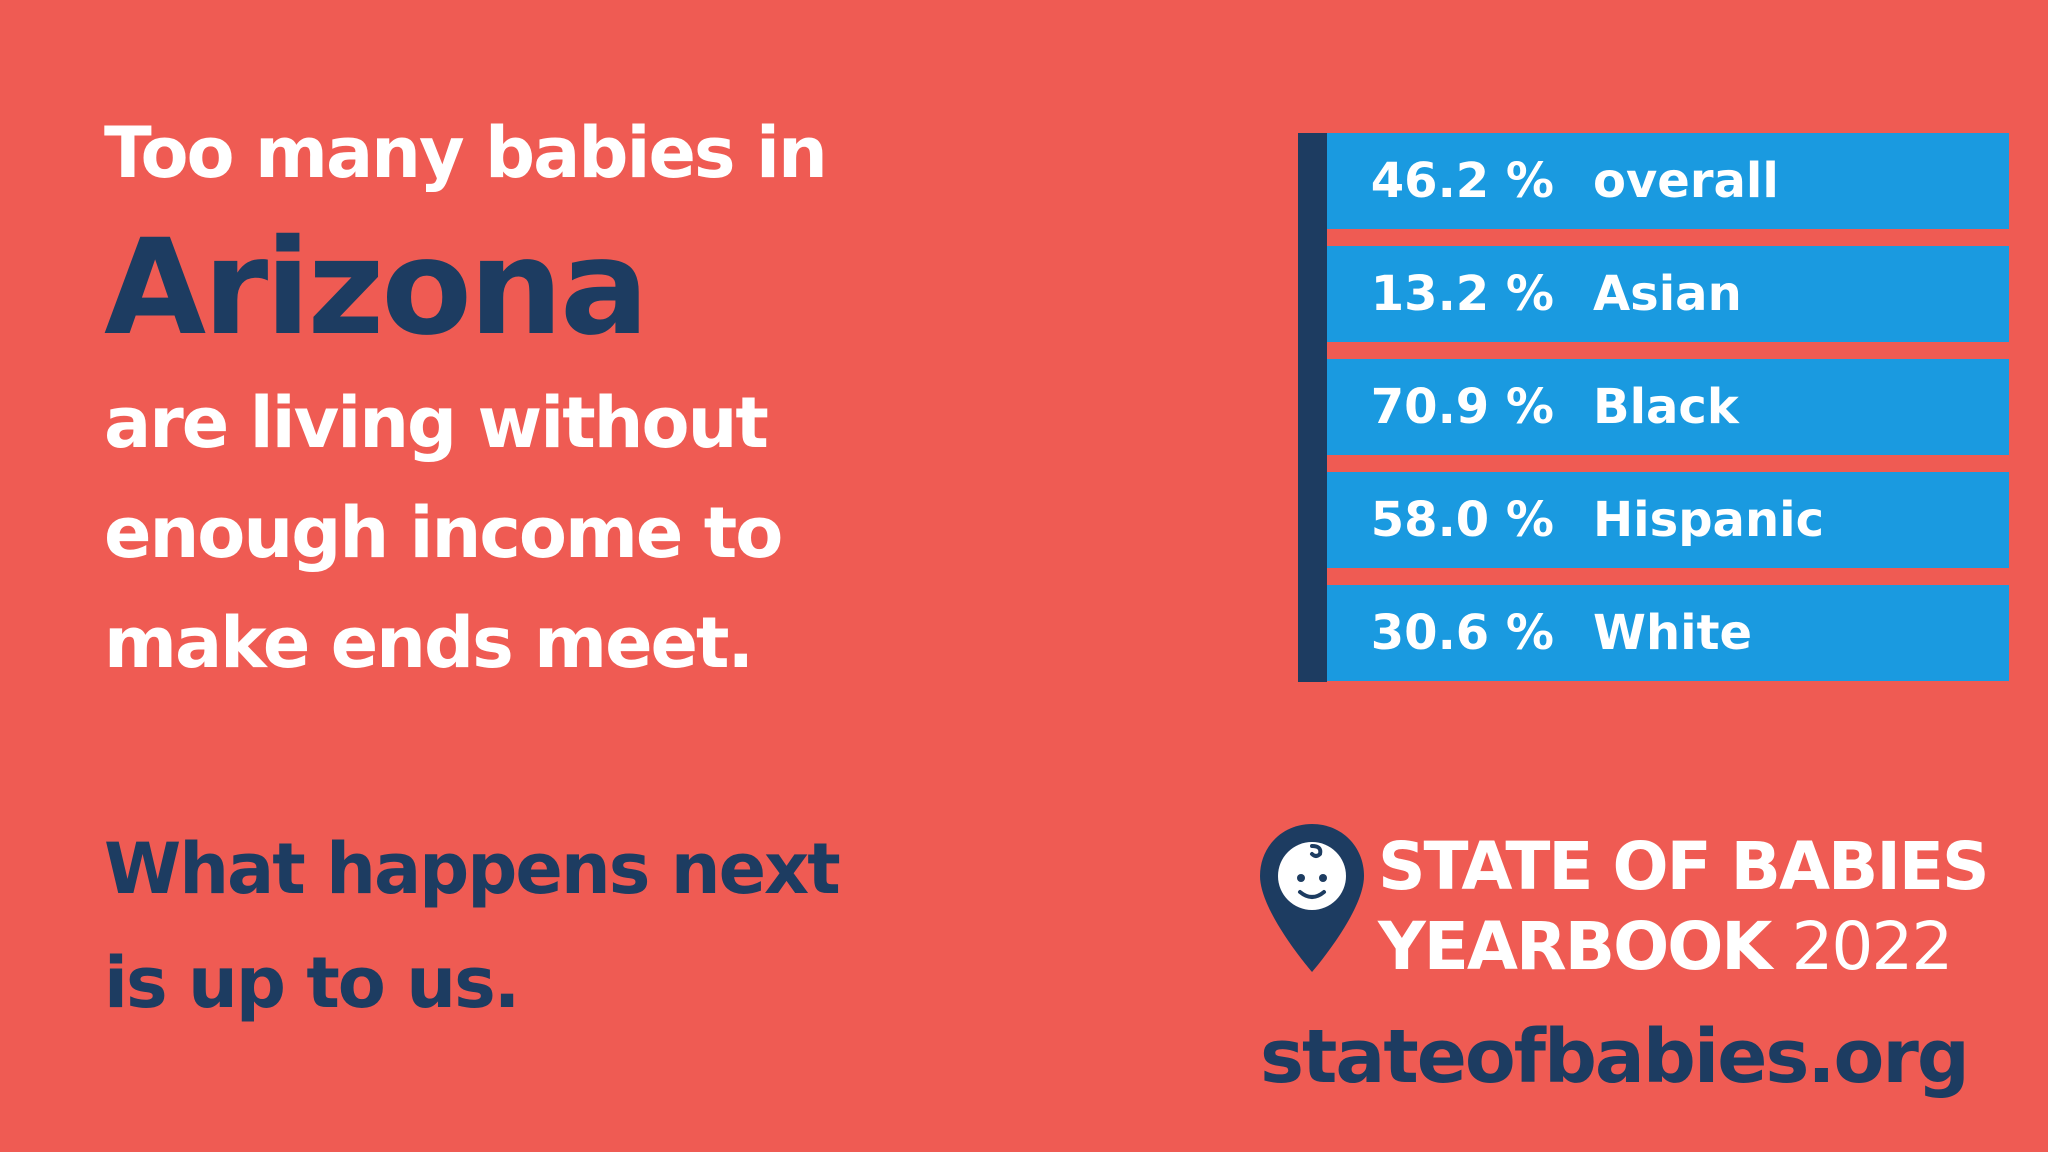  I want to click on stat-row: 30.6 % White, so click(1668, 633).